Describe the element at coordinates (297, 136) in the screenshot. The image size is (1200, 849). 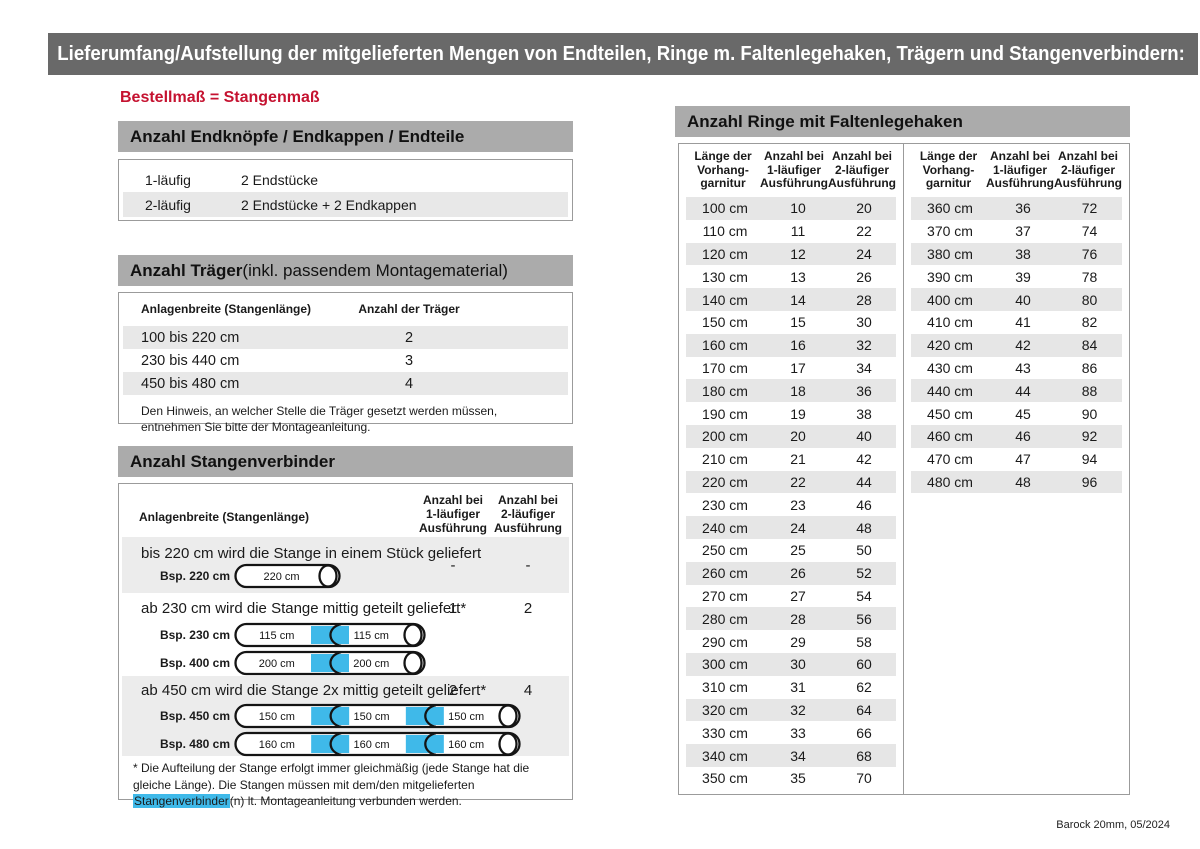
I see `section-header-endteile-label: Anzahl Endknöpfe / Endkappen / Endteile` at that location.